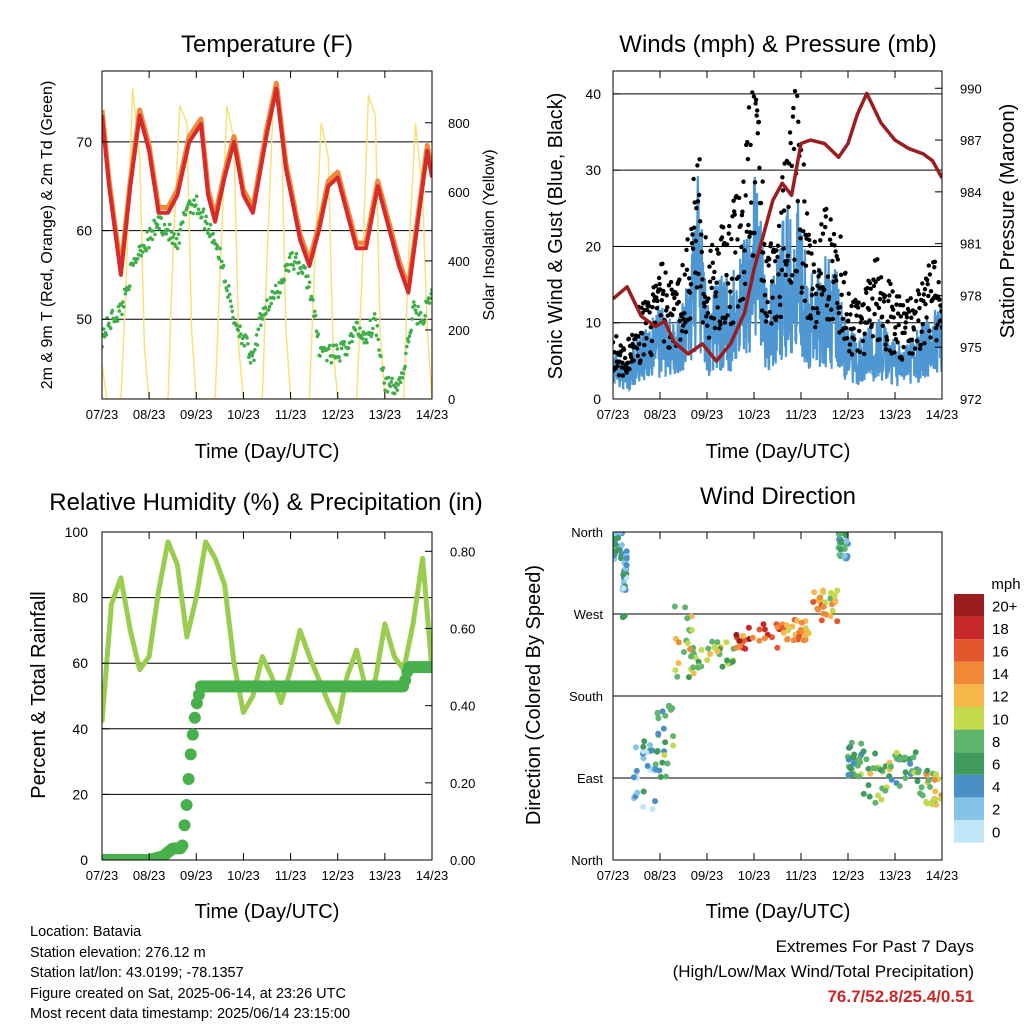 The height and width of the screenshot is (1029, 1024). Describe the element at coordinates (777, 44) in the screenshot. I see `winds-title: Winds (mph) & Pressure (mb)` at that location.